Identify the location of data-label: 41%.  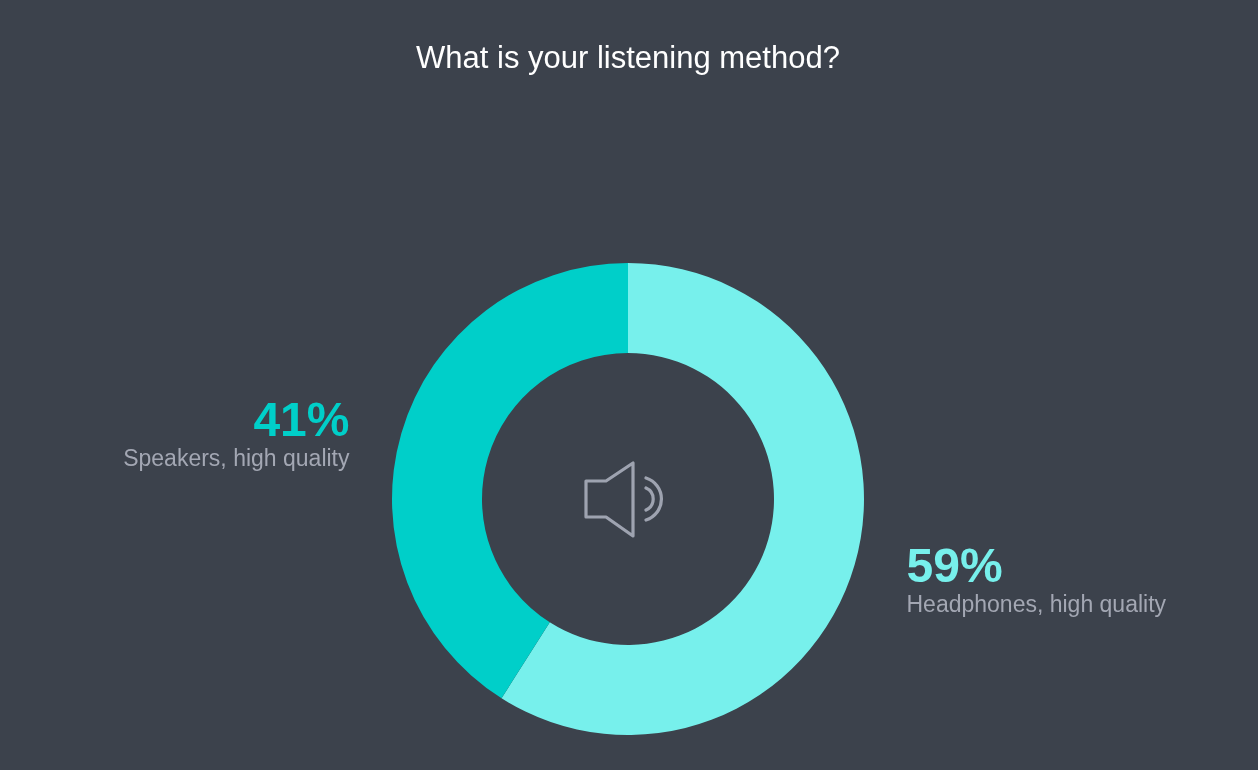
(301, 420).